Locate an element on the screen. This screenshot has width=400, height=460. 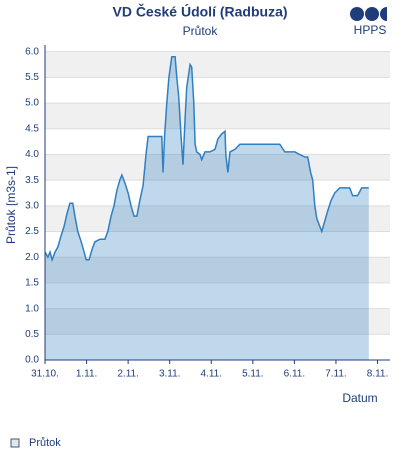
y-tick-label: 2.0 is located at coordinates (32, 257).